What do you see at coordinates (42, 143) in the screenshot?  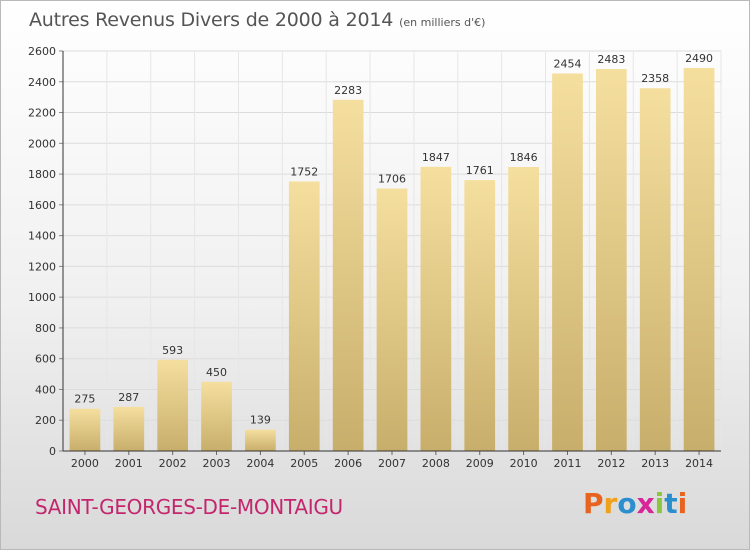 I see `y-tick-label: 2000` at bounding box center [42, 143].